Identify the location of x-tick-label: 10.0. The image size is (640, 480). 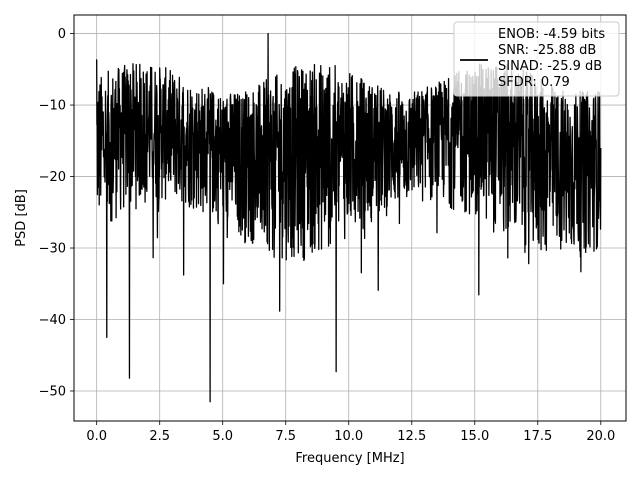
(348, 436).